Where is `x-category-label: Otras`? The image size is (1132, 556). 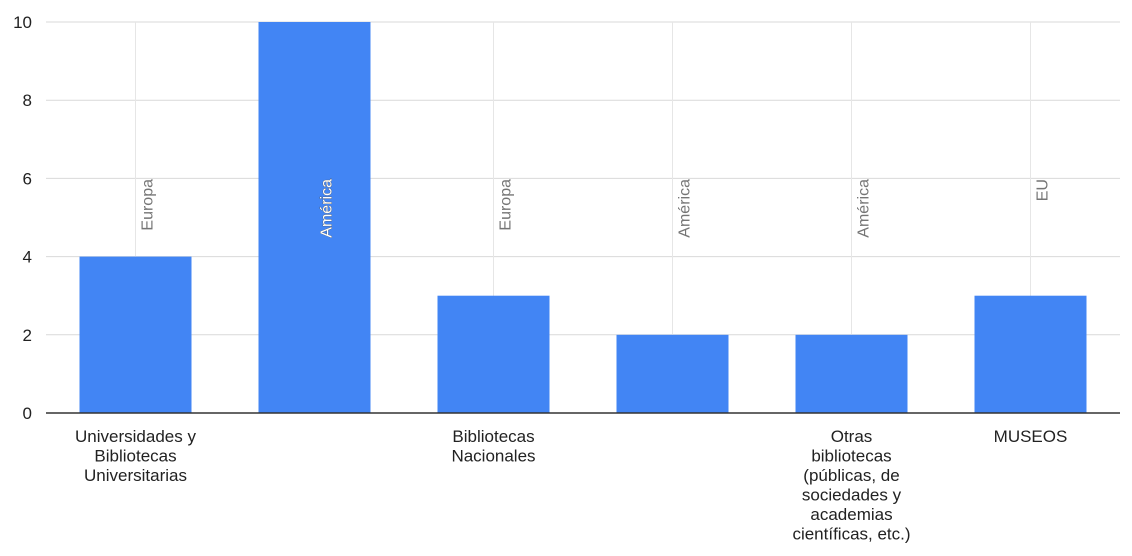 x-category-label: Otras is located at coordinates (852, 436).